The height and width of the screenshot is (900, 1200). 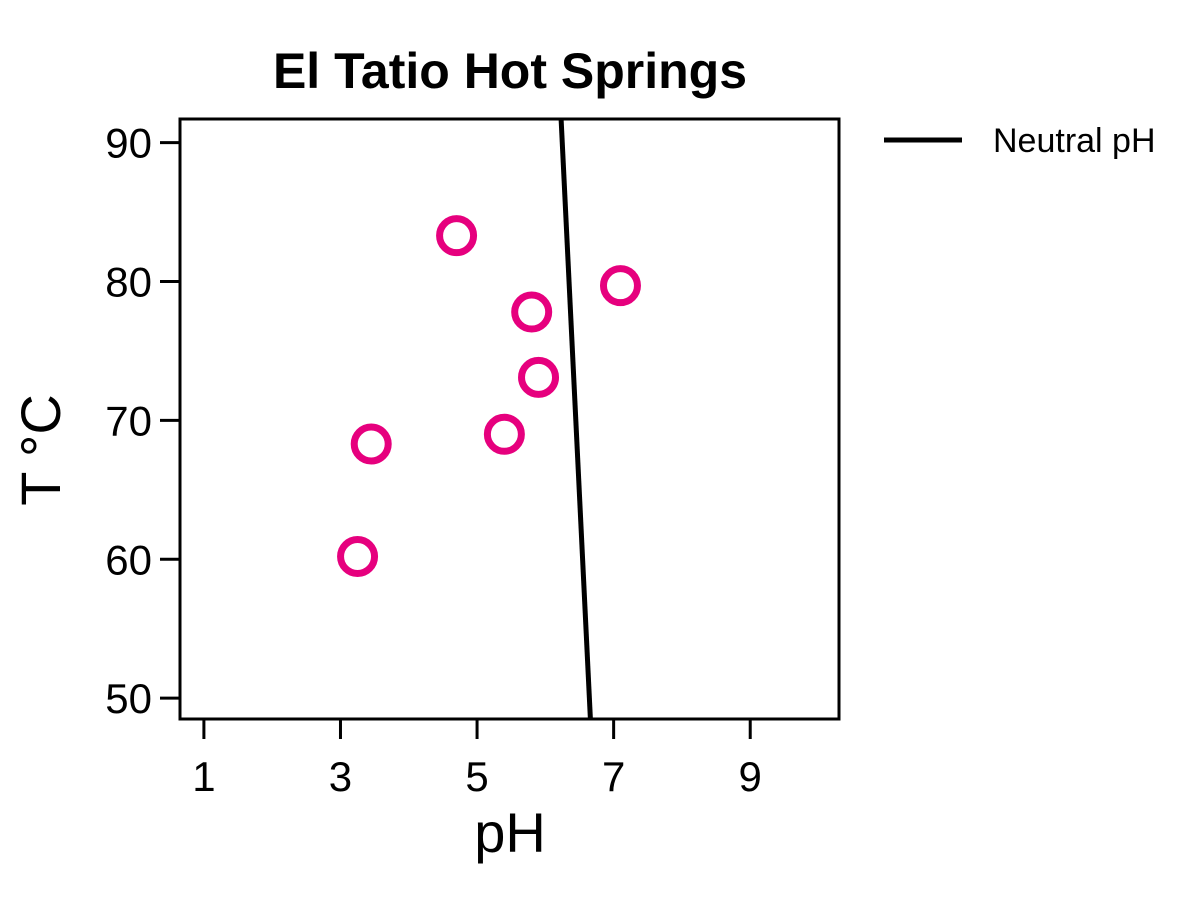 I want to click on x-axis: 1 3 5 7 9, so click(x=477, y=759).